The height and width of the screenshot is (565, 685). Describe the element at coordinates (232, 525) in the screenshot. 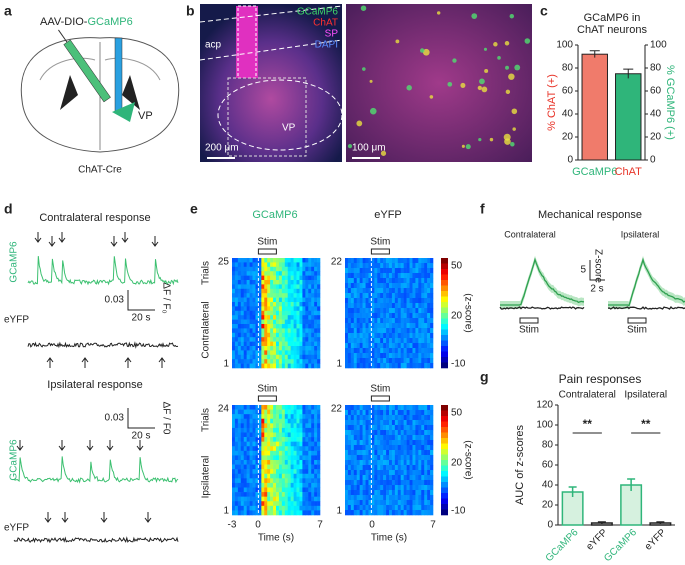

I see `x-tick-label: -3` at that location.